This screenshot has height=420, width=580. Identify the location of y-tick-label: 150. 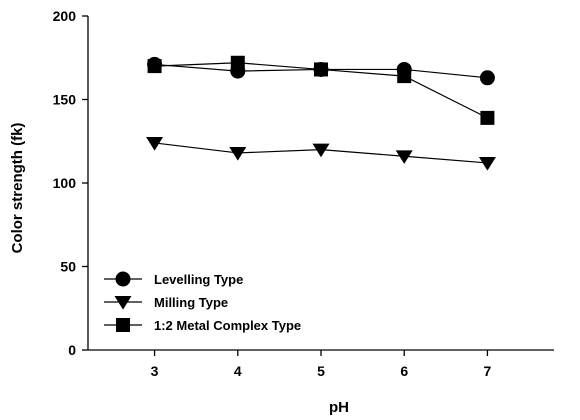
(65, 100).